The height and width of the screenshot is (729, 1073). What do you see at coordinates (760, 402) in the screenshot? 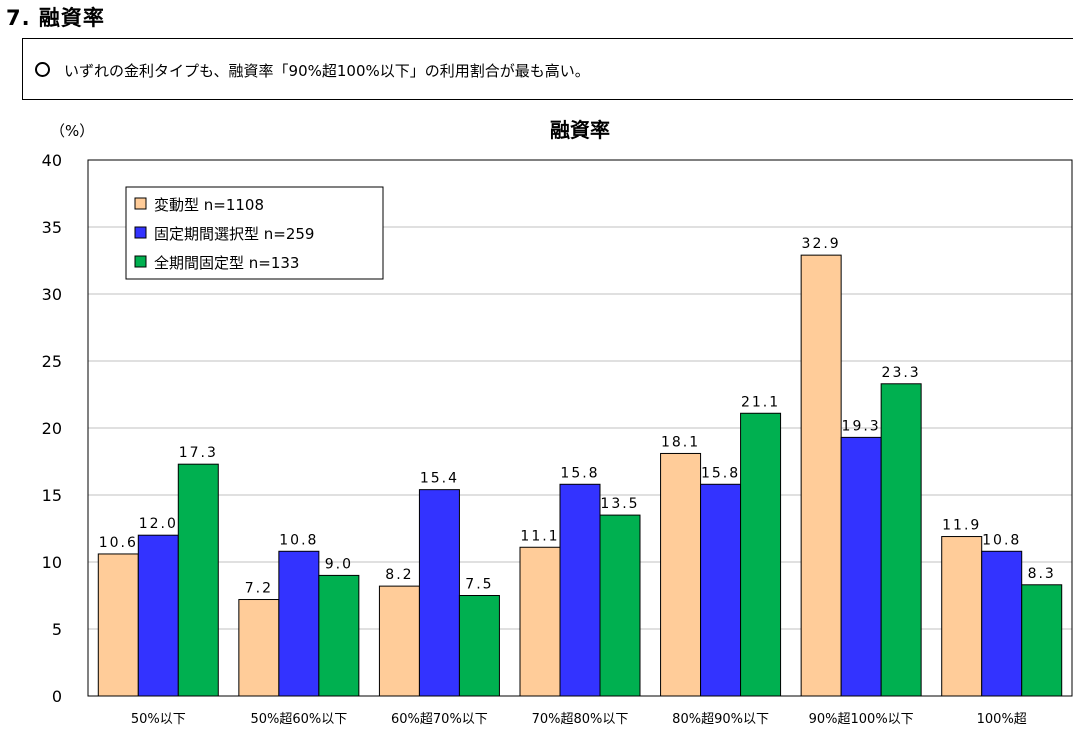
I see `data-label: 21.1` at bounding box center [760, 402].